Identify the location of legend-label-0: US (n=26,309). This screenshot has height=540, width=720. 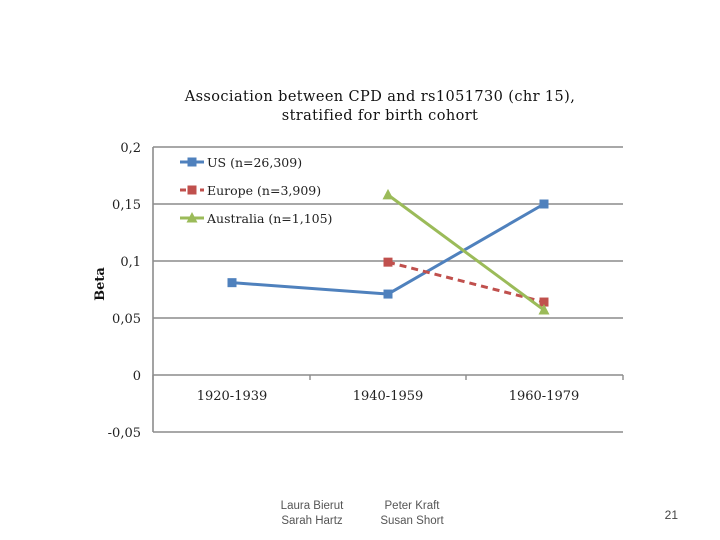
(254, 162).